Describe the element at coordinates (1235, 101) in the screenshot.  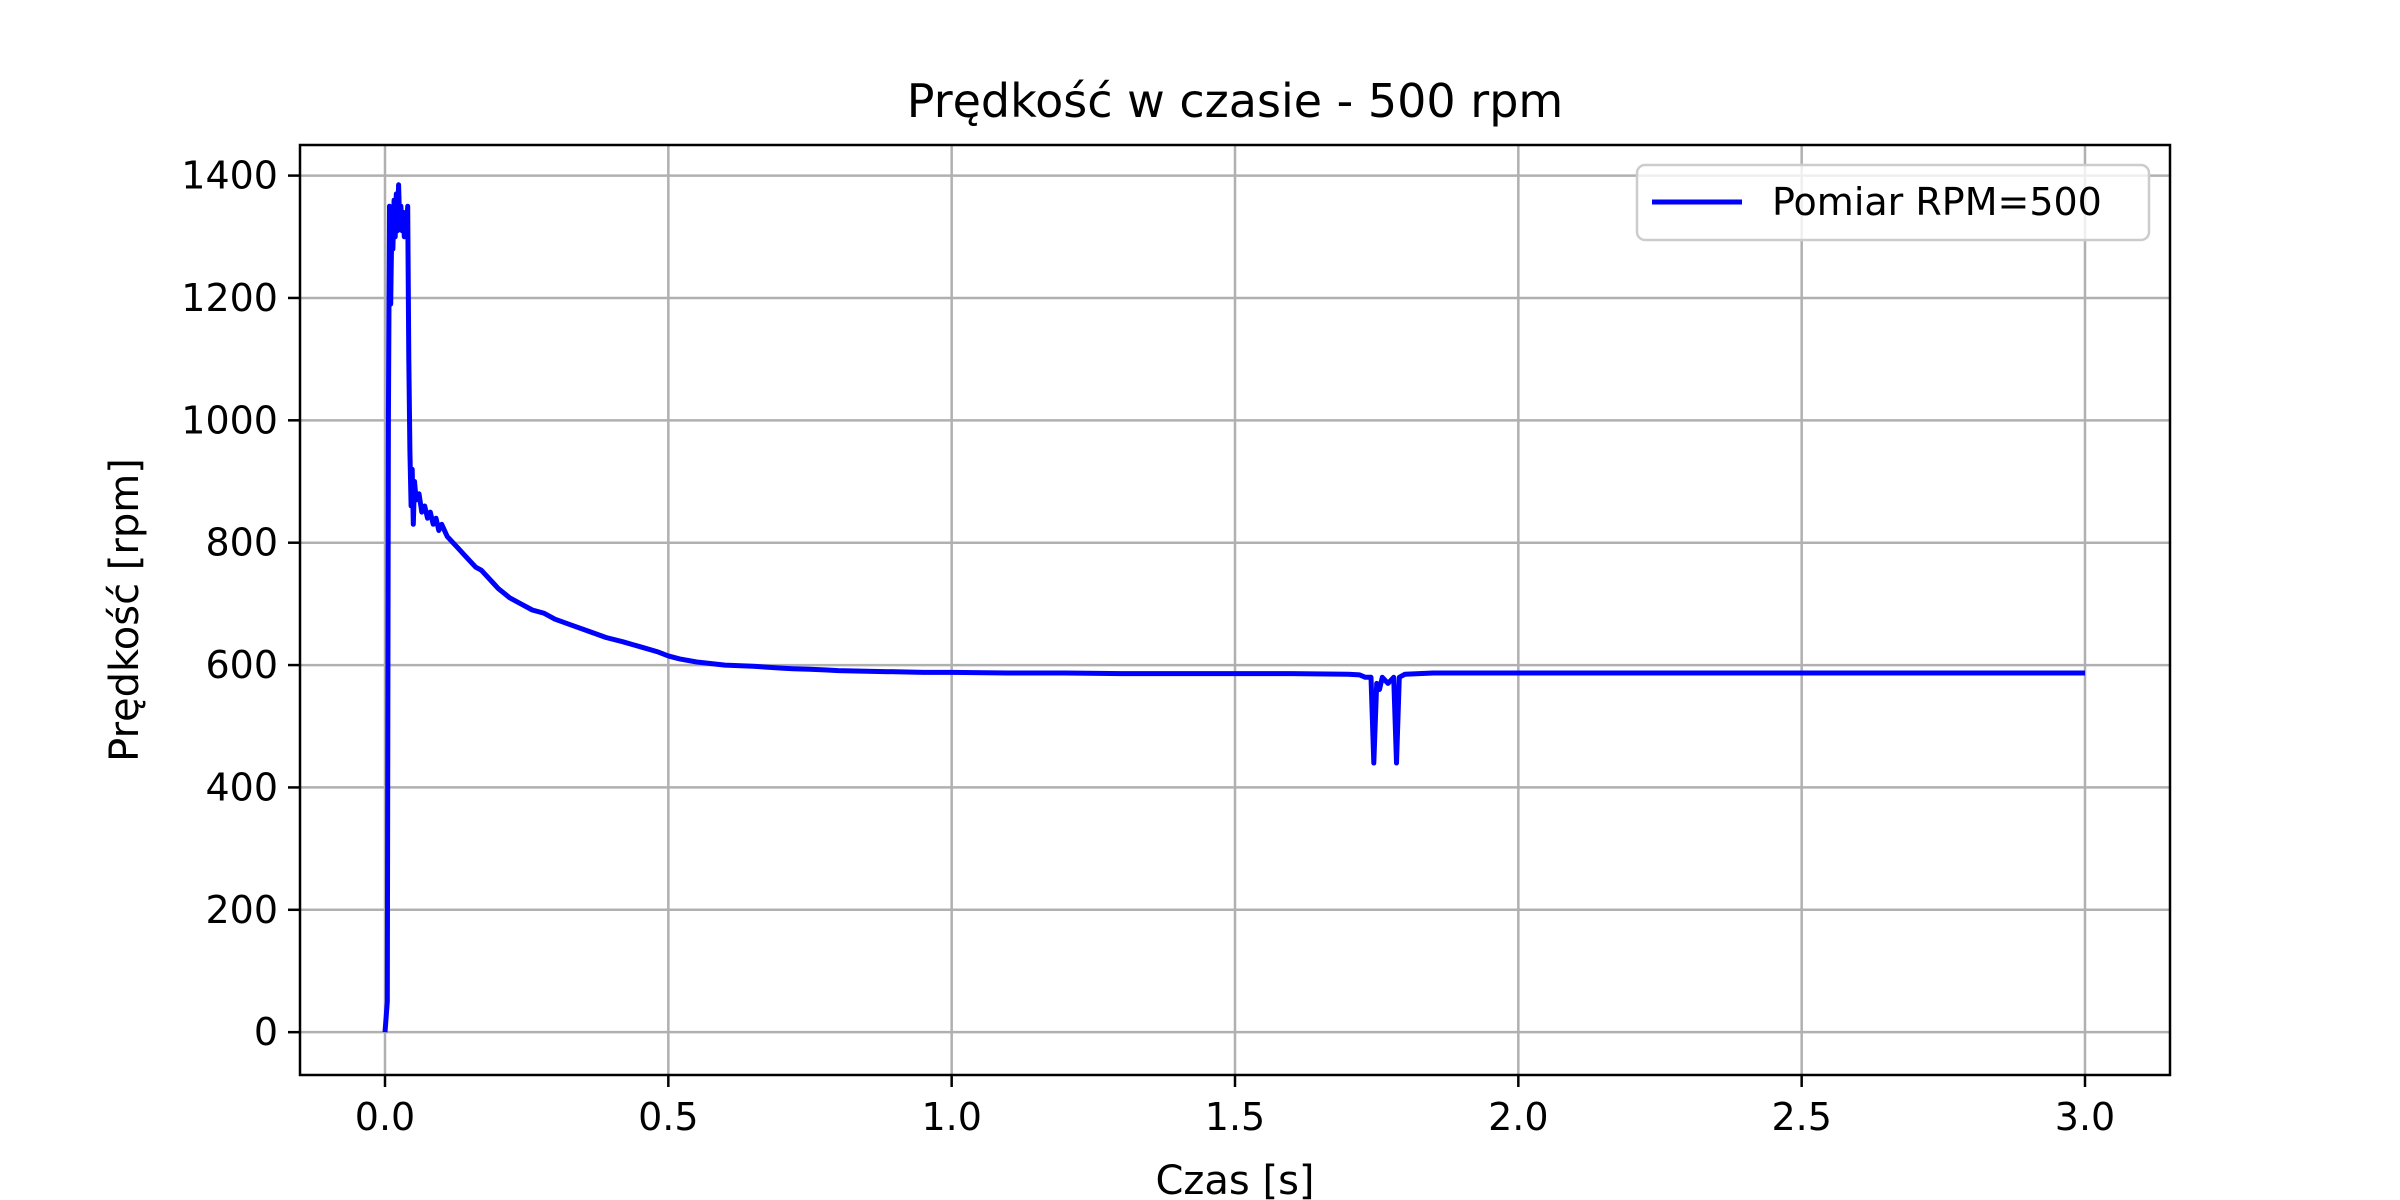
I see `chart-title: Prędkość w czasie - 500 rpm` at that location.